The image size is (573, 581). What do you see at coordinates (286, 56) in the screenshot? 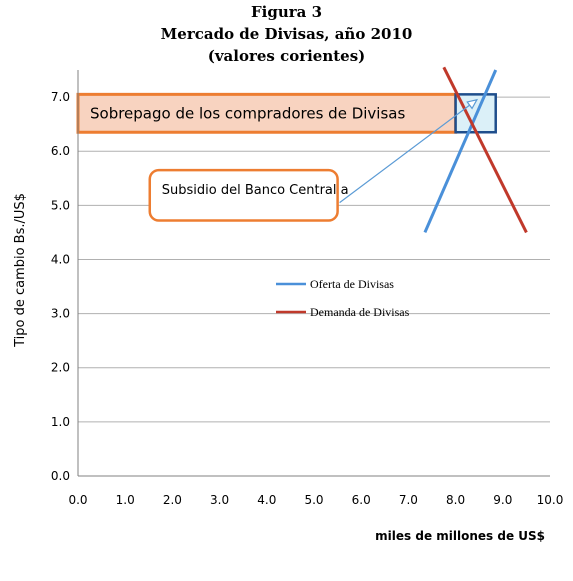
I see `chart-subtitle: (valores corientes)` at bounding box center [286, 56].